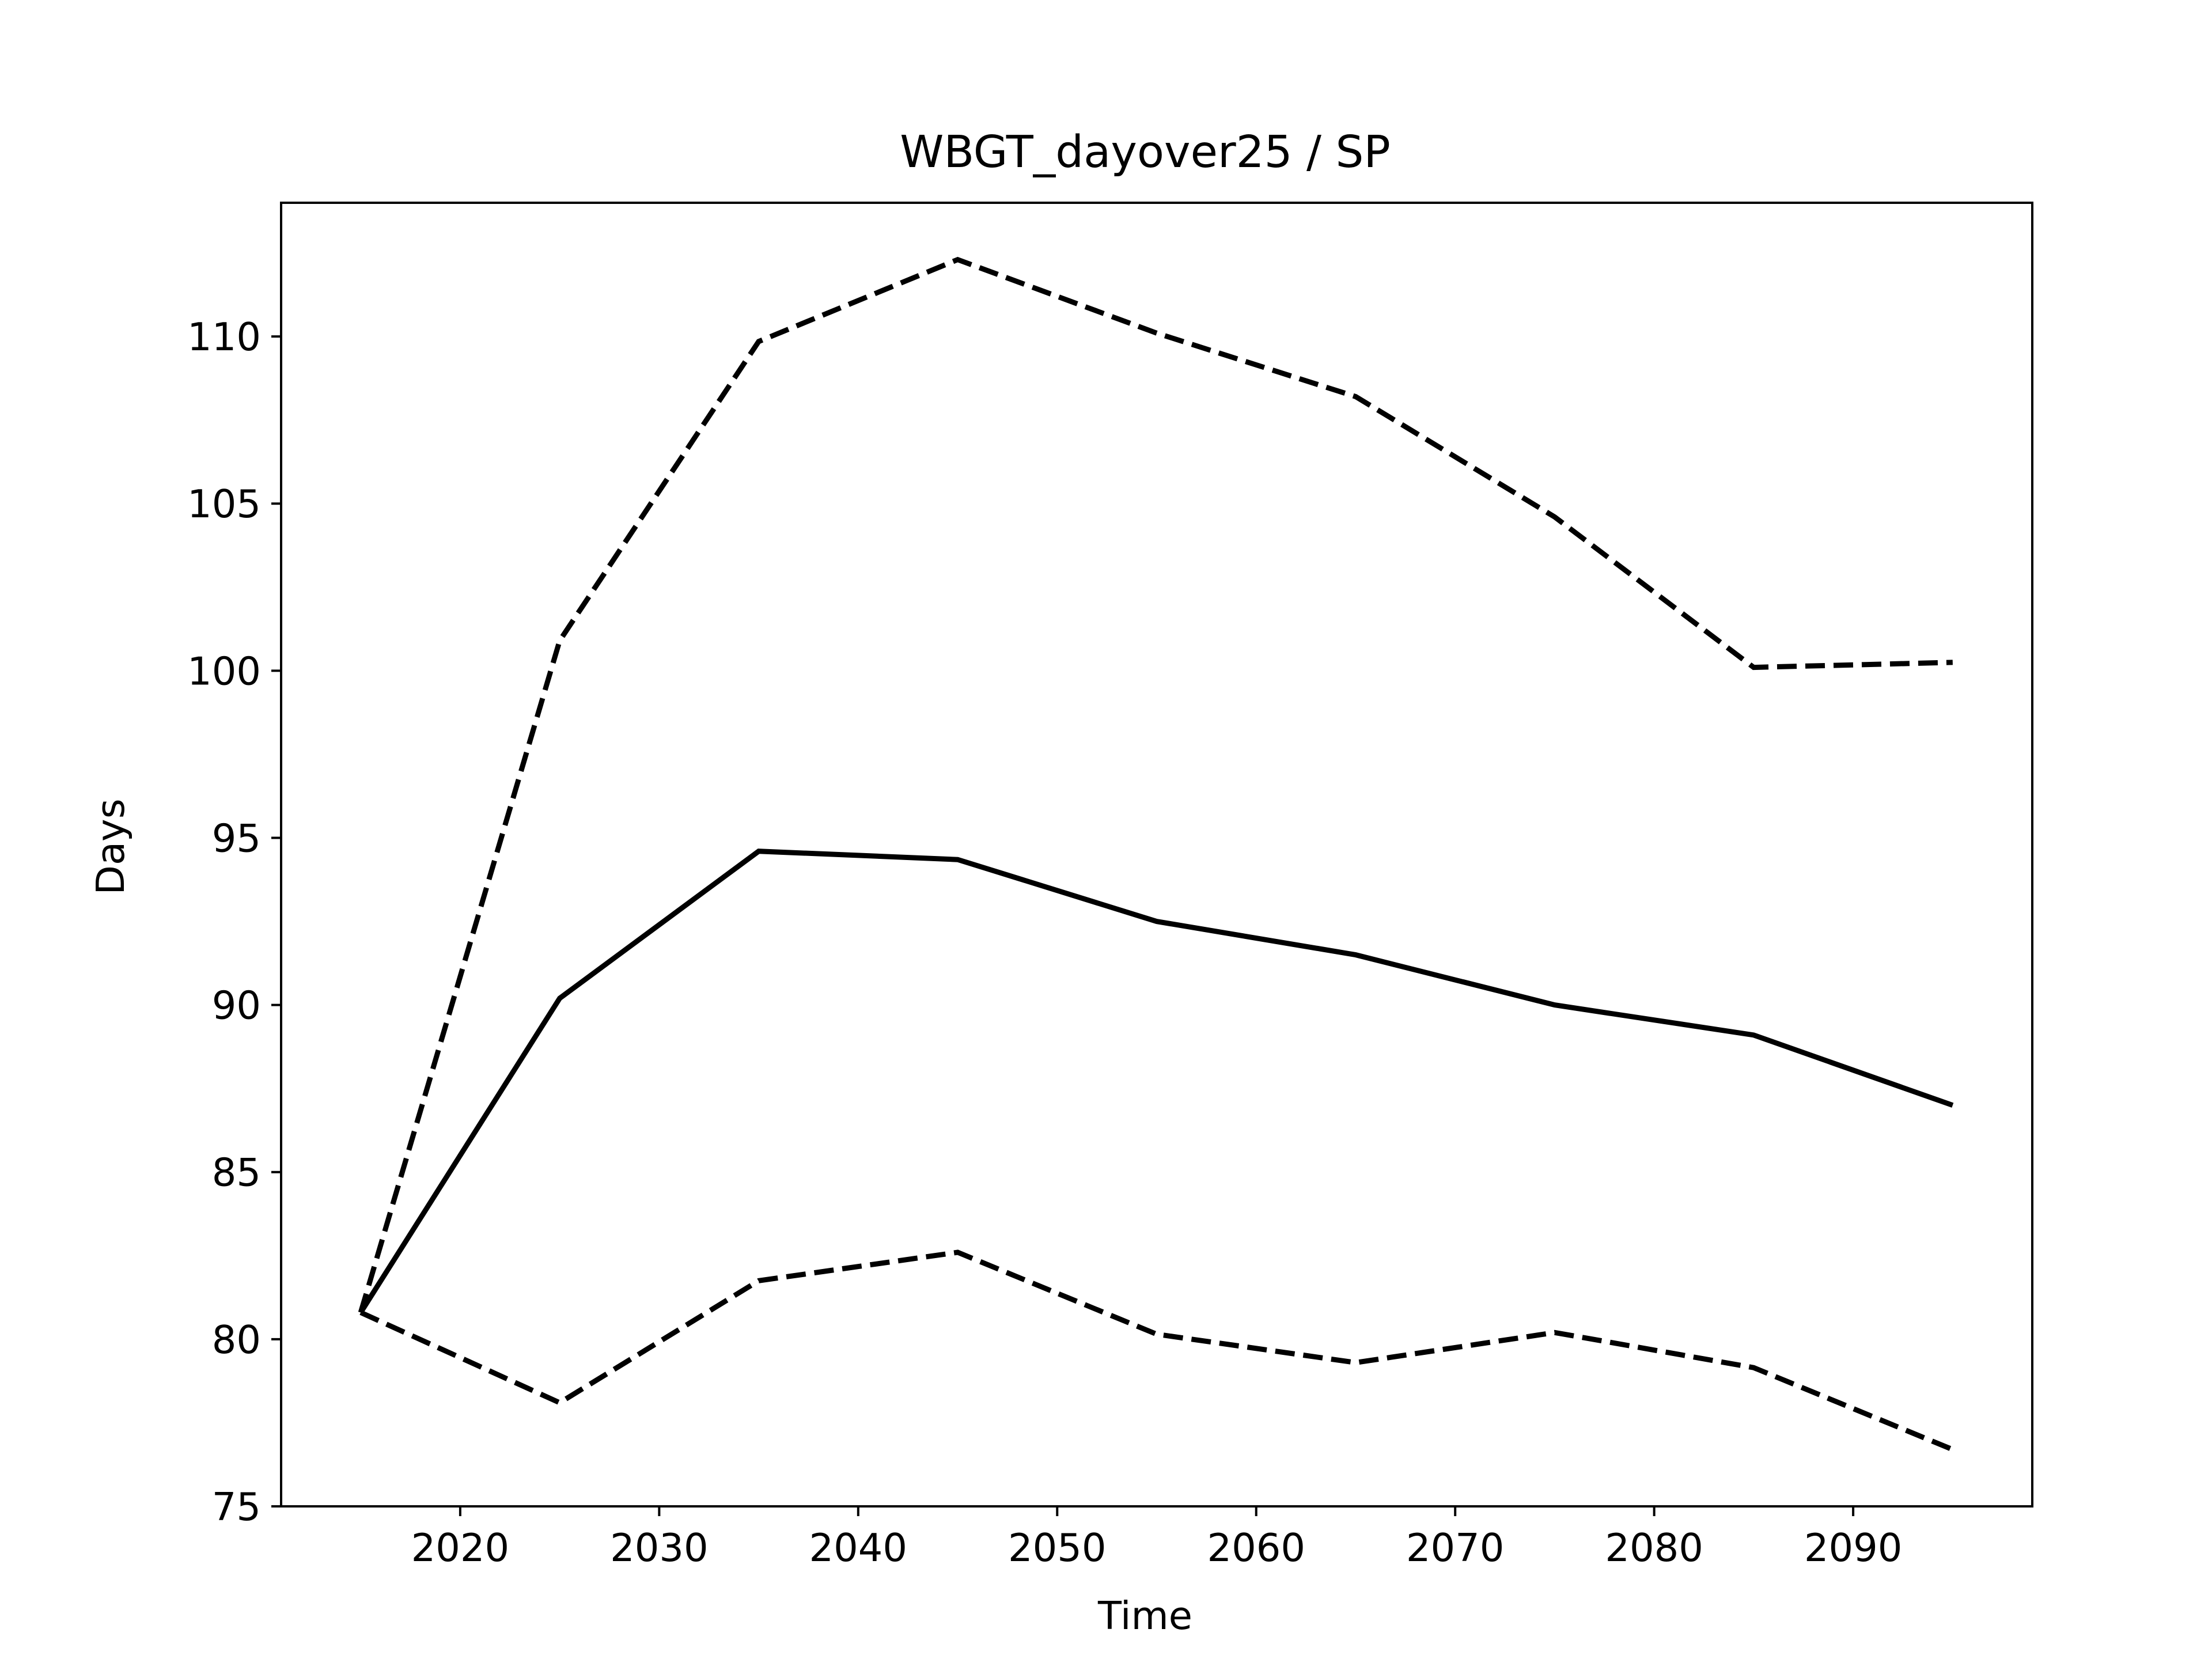  I want to click on chart-title: WBGT_dayover25 / SP, so click(1145, 152).